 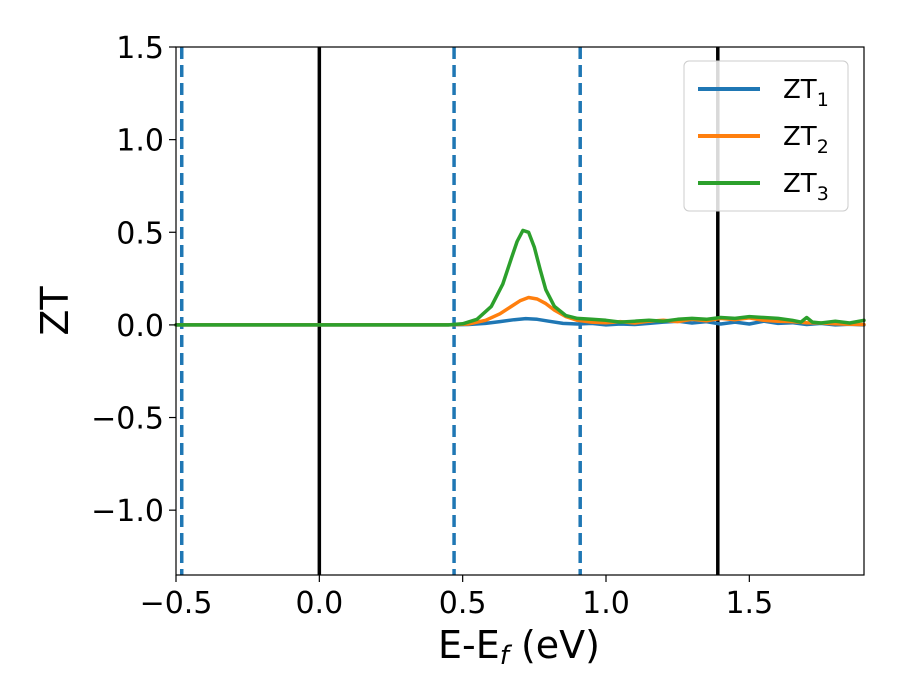 I want to click on x-axis-ticks: −0.5 0.0 0.5 1.0 1.5, so click(x=456, y=598).